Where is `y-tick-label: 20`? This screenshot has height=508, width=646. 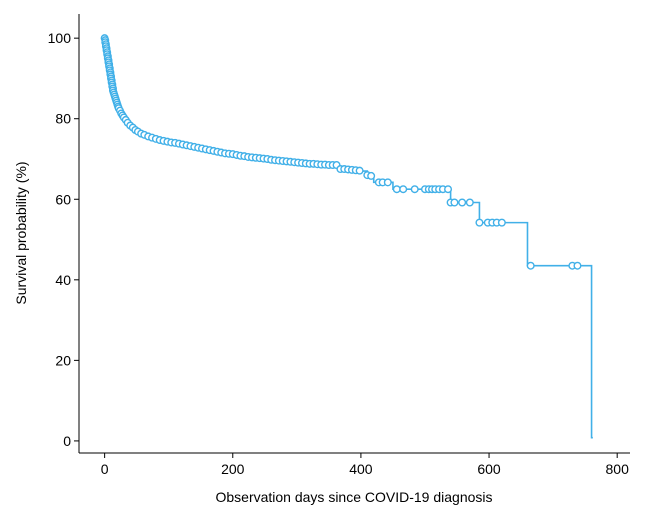 y-tick-label: 20 is located at coordinates (63, 360).